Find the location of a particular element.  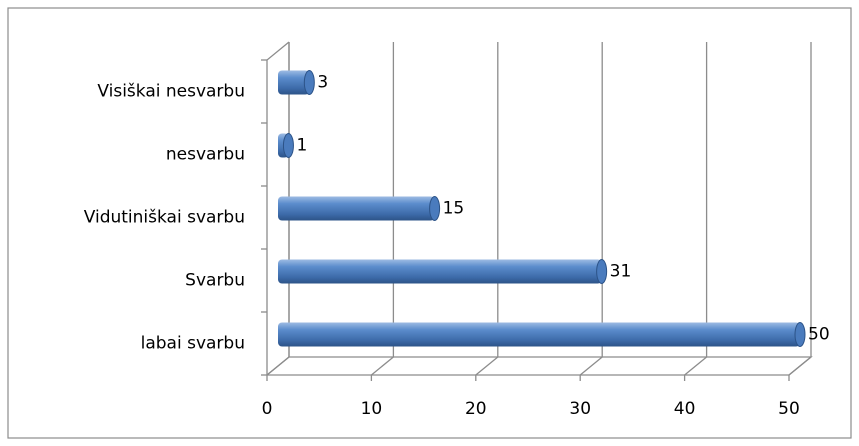

x-tick-label: 20 is located at coordinates (476, 409).